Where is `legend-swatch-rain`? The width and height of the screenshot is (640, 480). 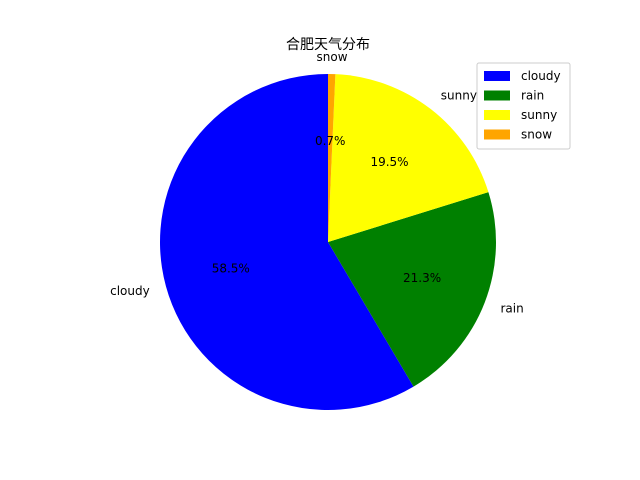 legend-swatch-rain is located at coordinates (497, 95).